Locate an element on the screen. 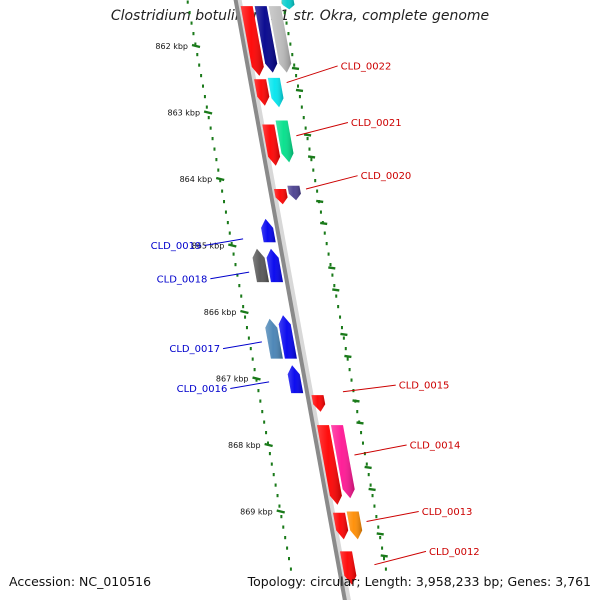  gene-label: CLD_0012 is located at coordinates (427, 556).